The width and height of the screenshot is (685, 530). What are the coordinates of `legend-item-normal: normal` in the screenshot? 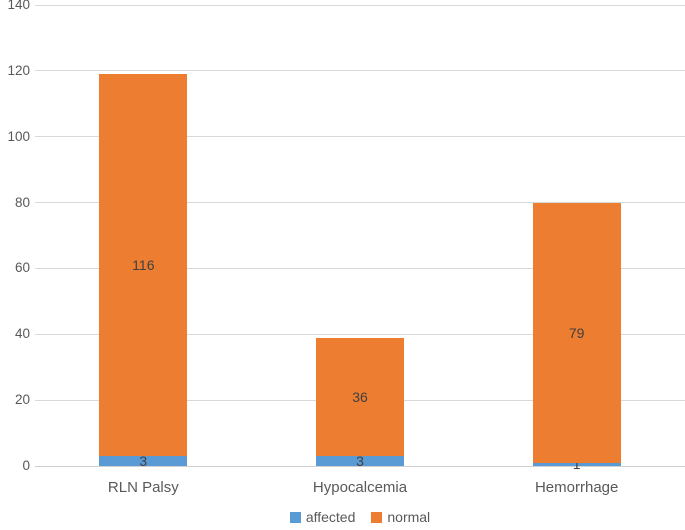 It's located at (400, 517).